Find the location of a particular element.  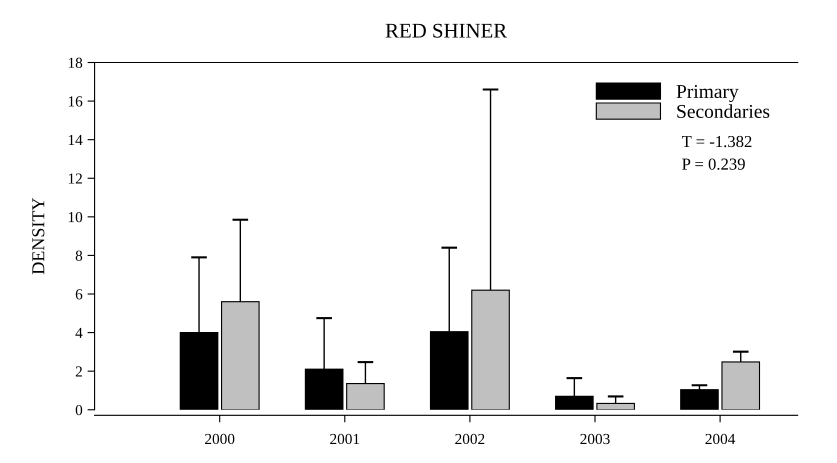

y-tick-label: 18 is located at coordinates (75, 63).